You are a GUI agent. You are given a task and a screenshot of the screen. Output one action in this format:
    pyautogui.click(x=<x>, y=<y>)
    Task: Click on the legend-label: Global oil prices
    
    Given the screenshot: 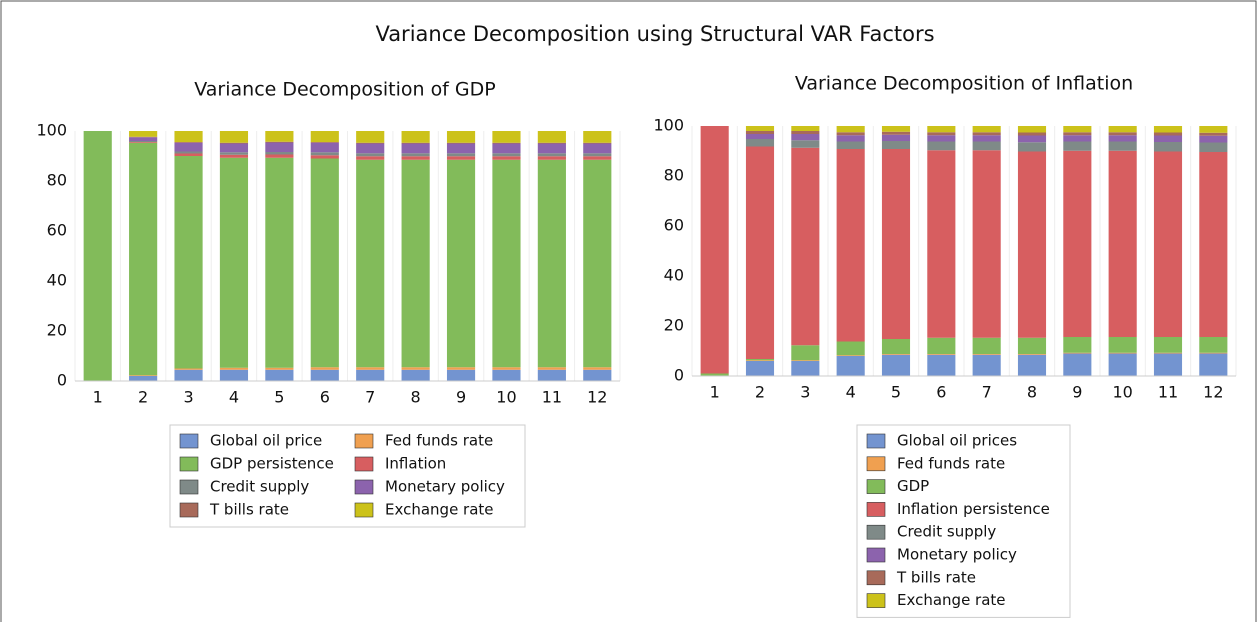 What is the action you would take?
    pyautogui.click(x=957, y=441)
    